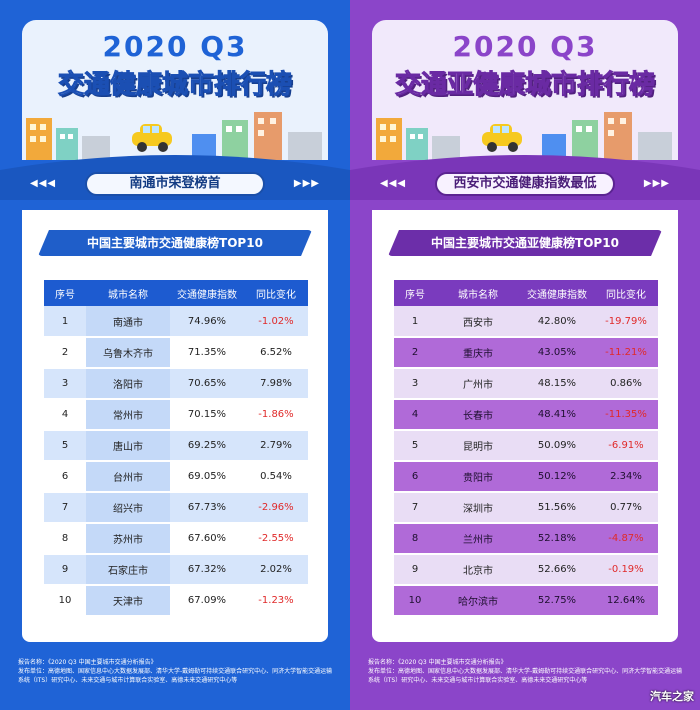  Describe the element at coordinates (478, 384) in the screenshot. I see `city-cell: 广州市` at that location.